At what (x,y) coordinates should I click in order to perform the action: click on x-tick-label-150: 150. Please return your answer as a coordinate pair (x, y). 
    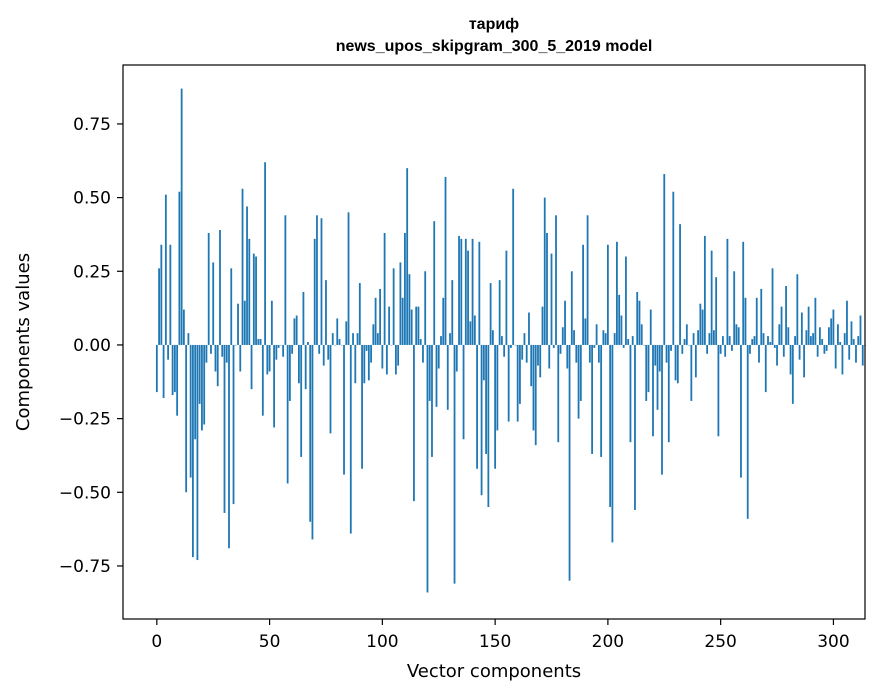
    Looking at the image, I should click on (495, 642).